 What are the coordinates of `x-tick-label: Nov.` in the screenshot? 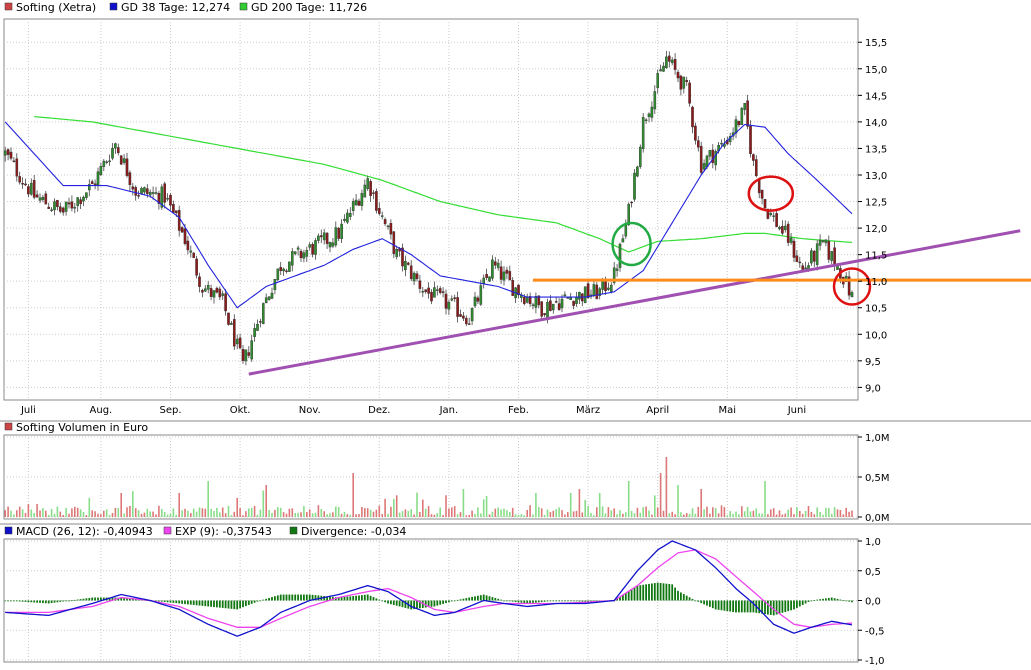 It's located at (310, 410).